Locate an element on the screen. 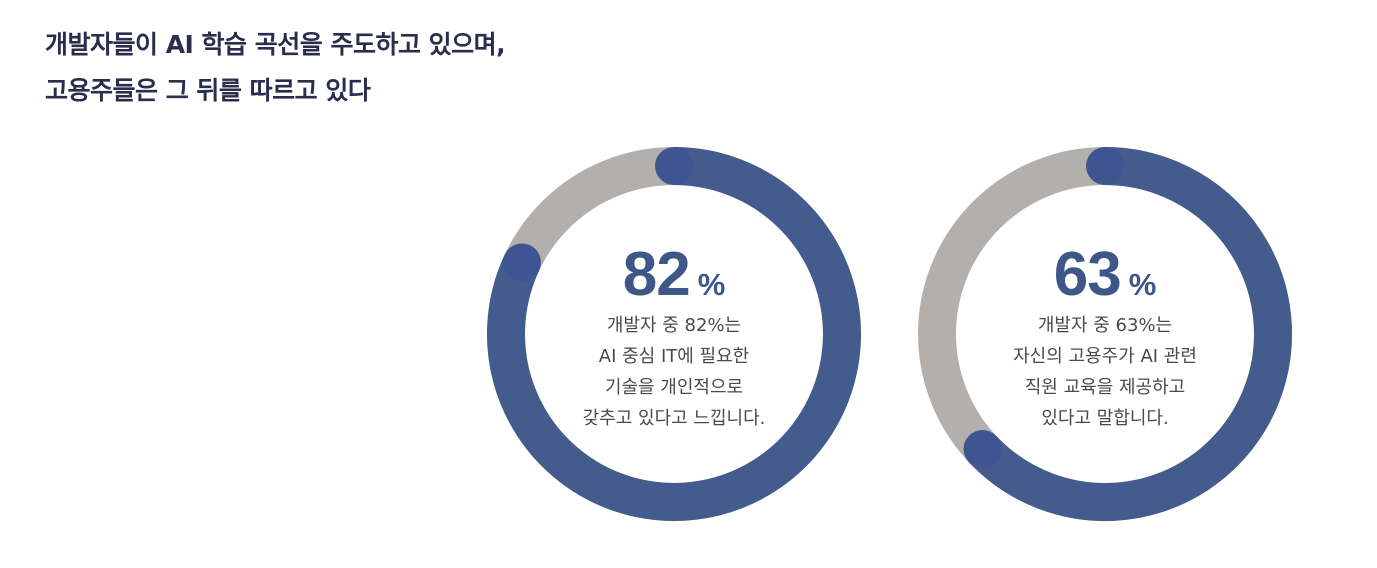 Image resolution: width=1377 pixels, height=568 pixels. headline-line-2: 고용주들은 그 뒤를 따르고 있다 is located at coordinates (208, 90).